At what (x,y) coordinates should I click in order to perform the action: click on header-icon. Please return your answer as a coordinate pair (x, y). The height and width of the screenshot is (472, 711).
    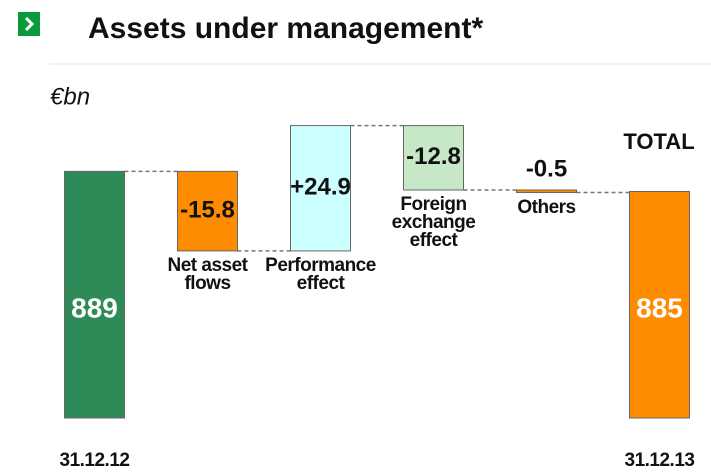
    Looking at the image, I should click on (29, 24).